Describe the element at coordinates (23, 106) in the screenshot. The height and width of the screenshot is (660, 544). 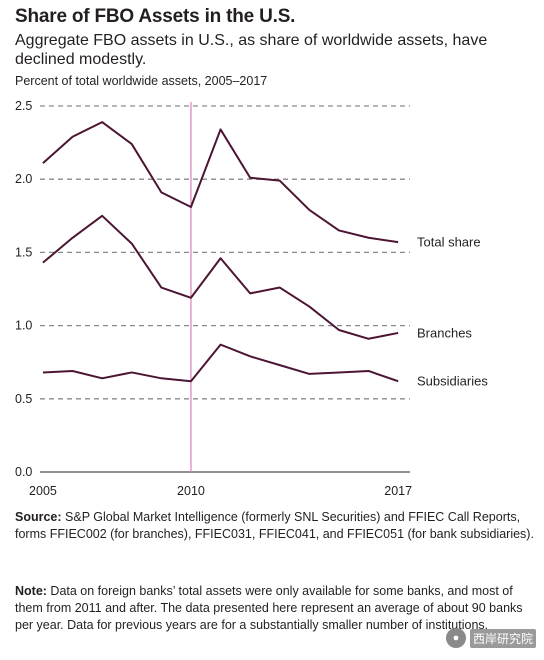
I see `y-tick-label: 2.5` at that location.